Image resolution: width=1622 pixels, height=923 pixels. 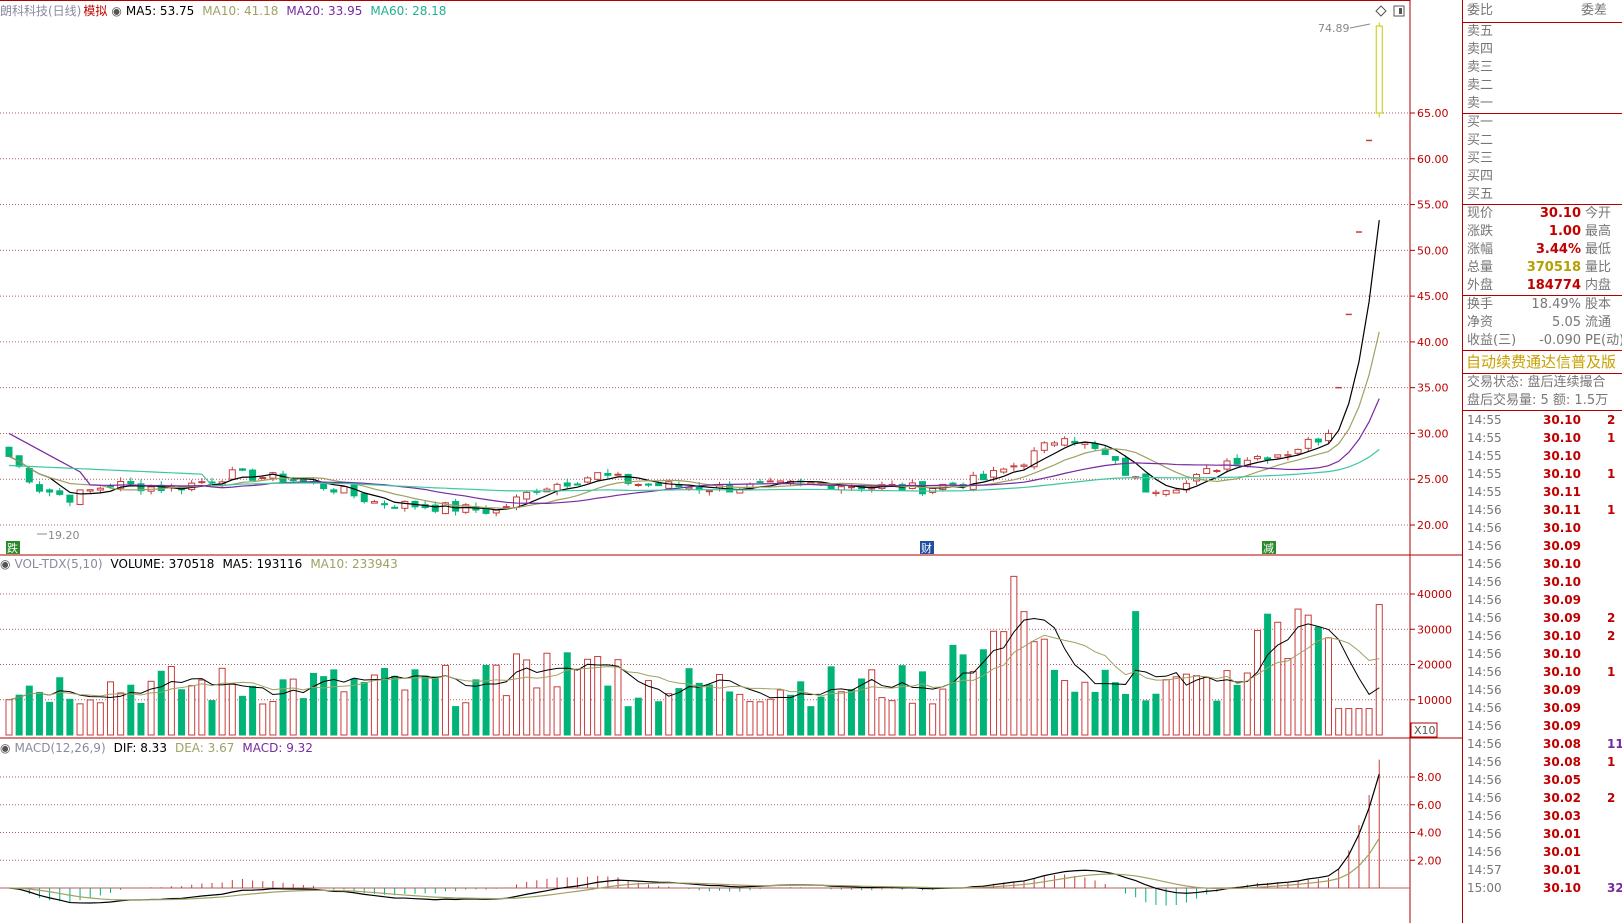 What do you see at coordinates (1542, 195) in the screenshot?
I see `bid-row: 买五` at bounding box center [1542, 195].